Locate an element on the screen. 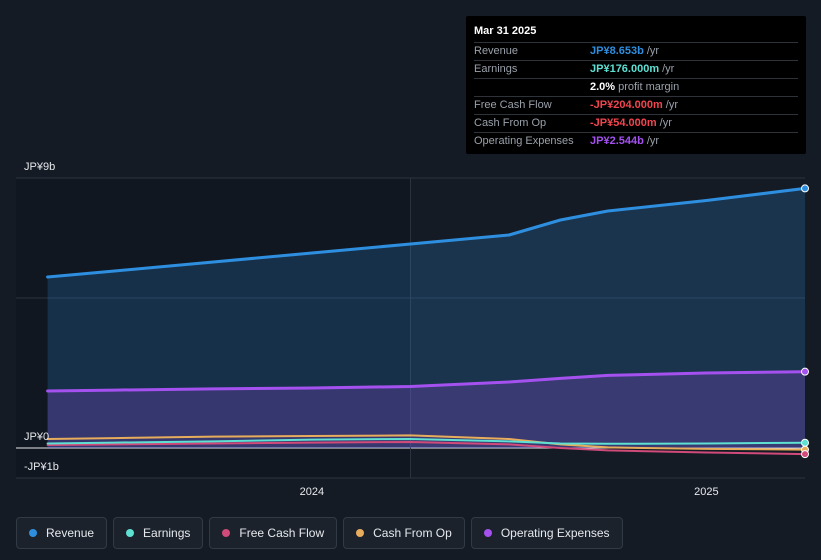 The height and width of the screenshot is (560, 821). legend-item-cash-from-op: Cash From Op is located at coordinates (404, 533).